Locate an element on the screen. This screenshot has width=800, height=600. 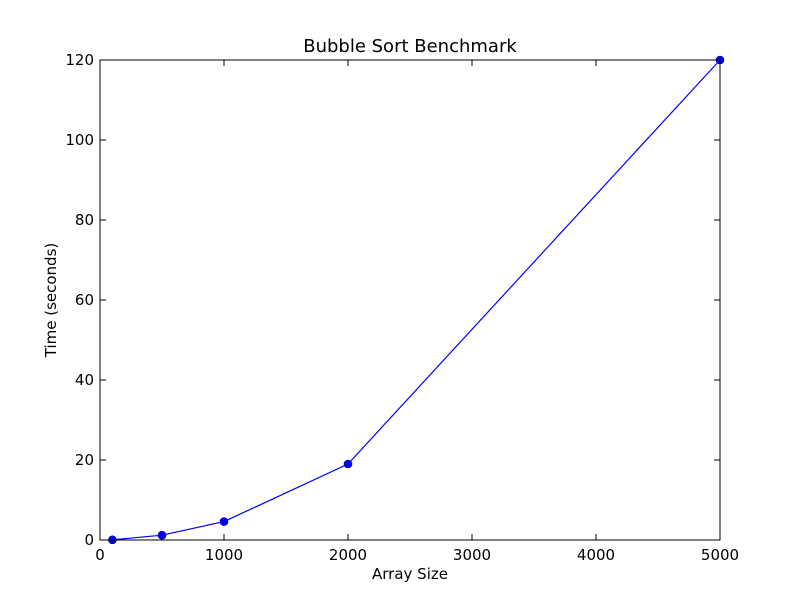
x-tick-label: 3000 is located at coordinates (472, 555).